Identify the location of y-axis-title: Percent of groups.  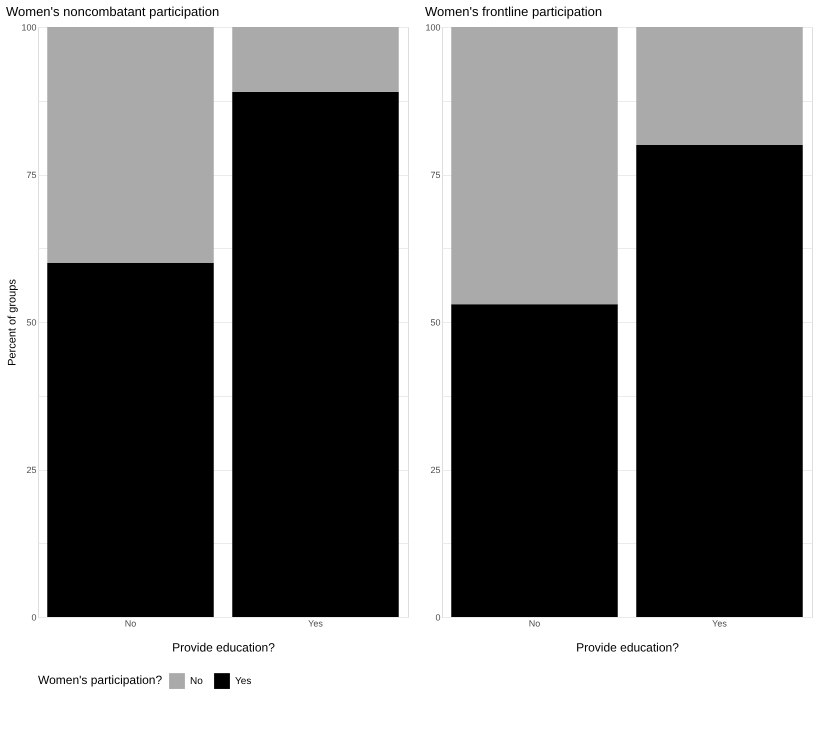
(12, 322).